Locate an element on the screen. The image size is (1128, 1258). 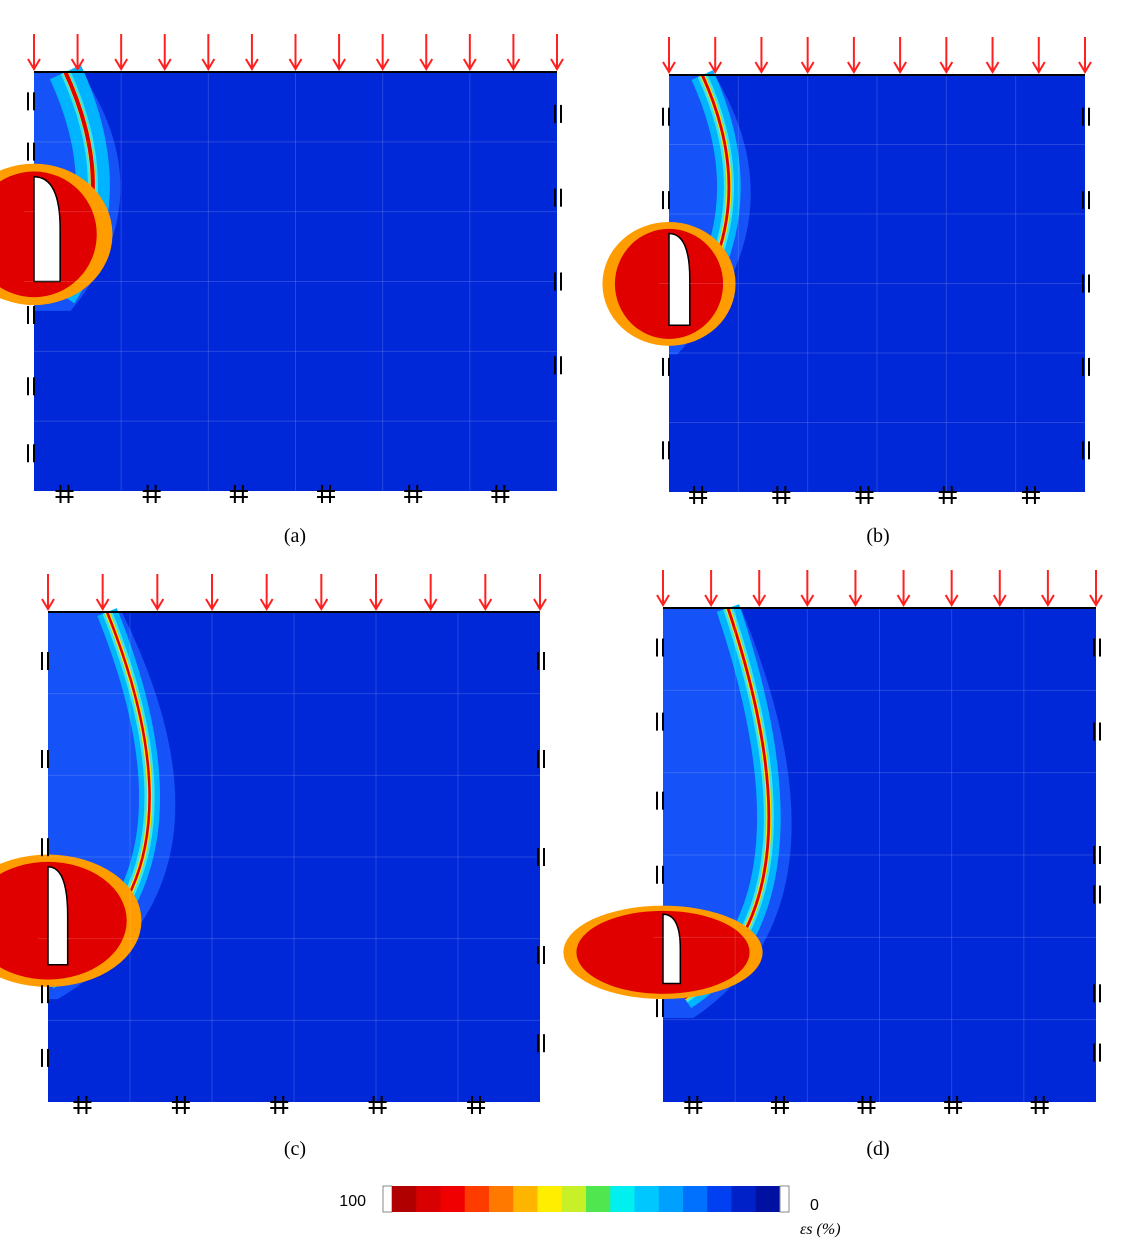
colorbar-max: 100 is located at coordinates (352, 1201).